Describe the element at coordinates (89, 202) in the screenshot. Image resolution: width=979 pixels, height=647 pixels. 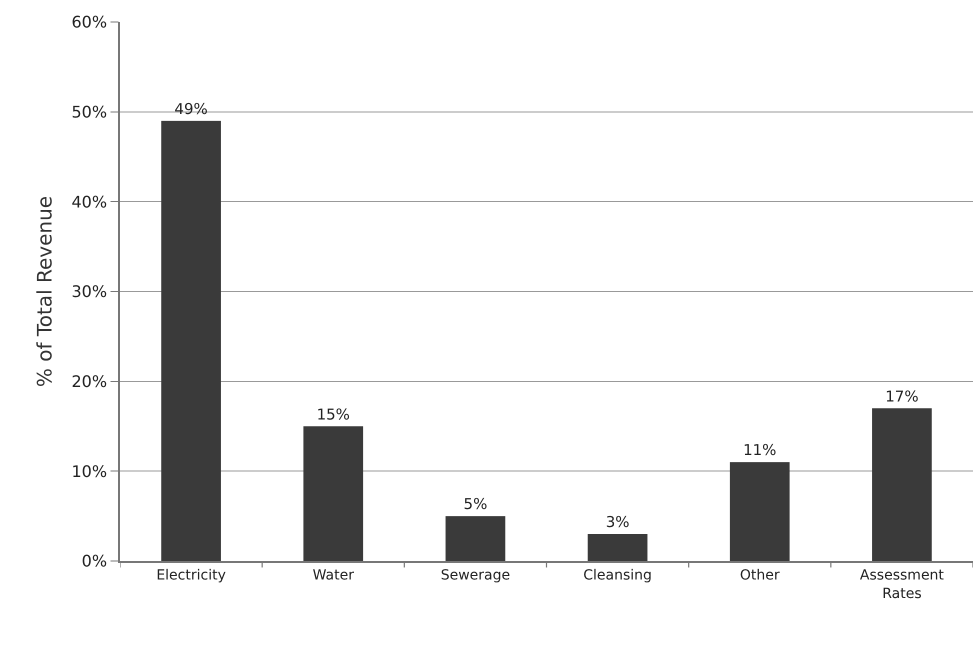
I see `y-tick-label: 40%` at that location.